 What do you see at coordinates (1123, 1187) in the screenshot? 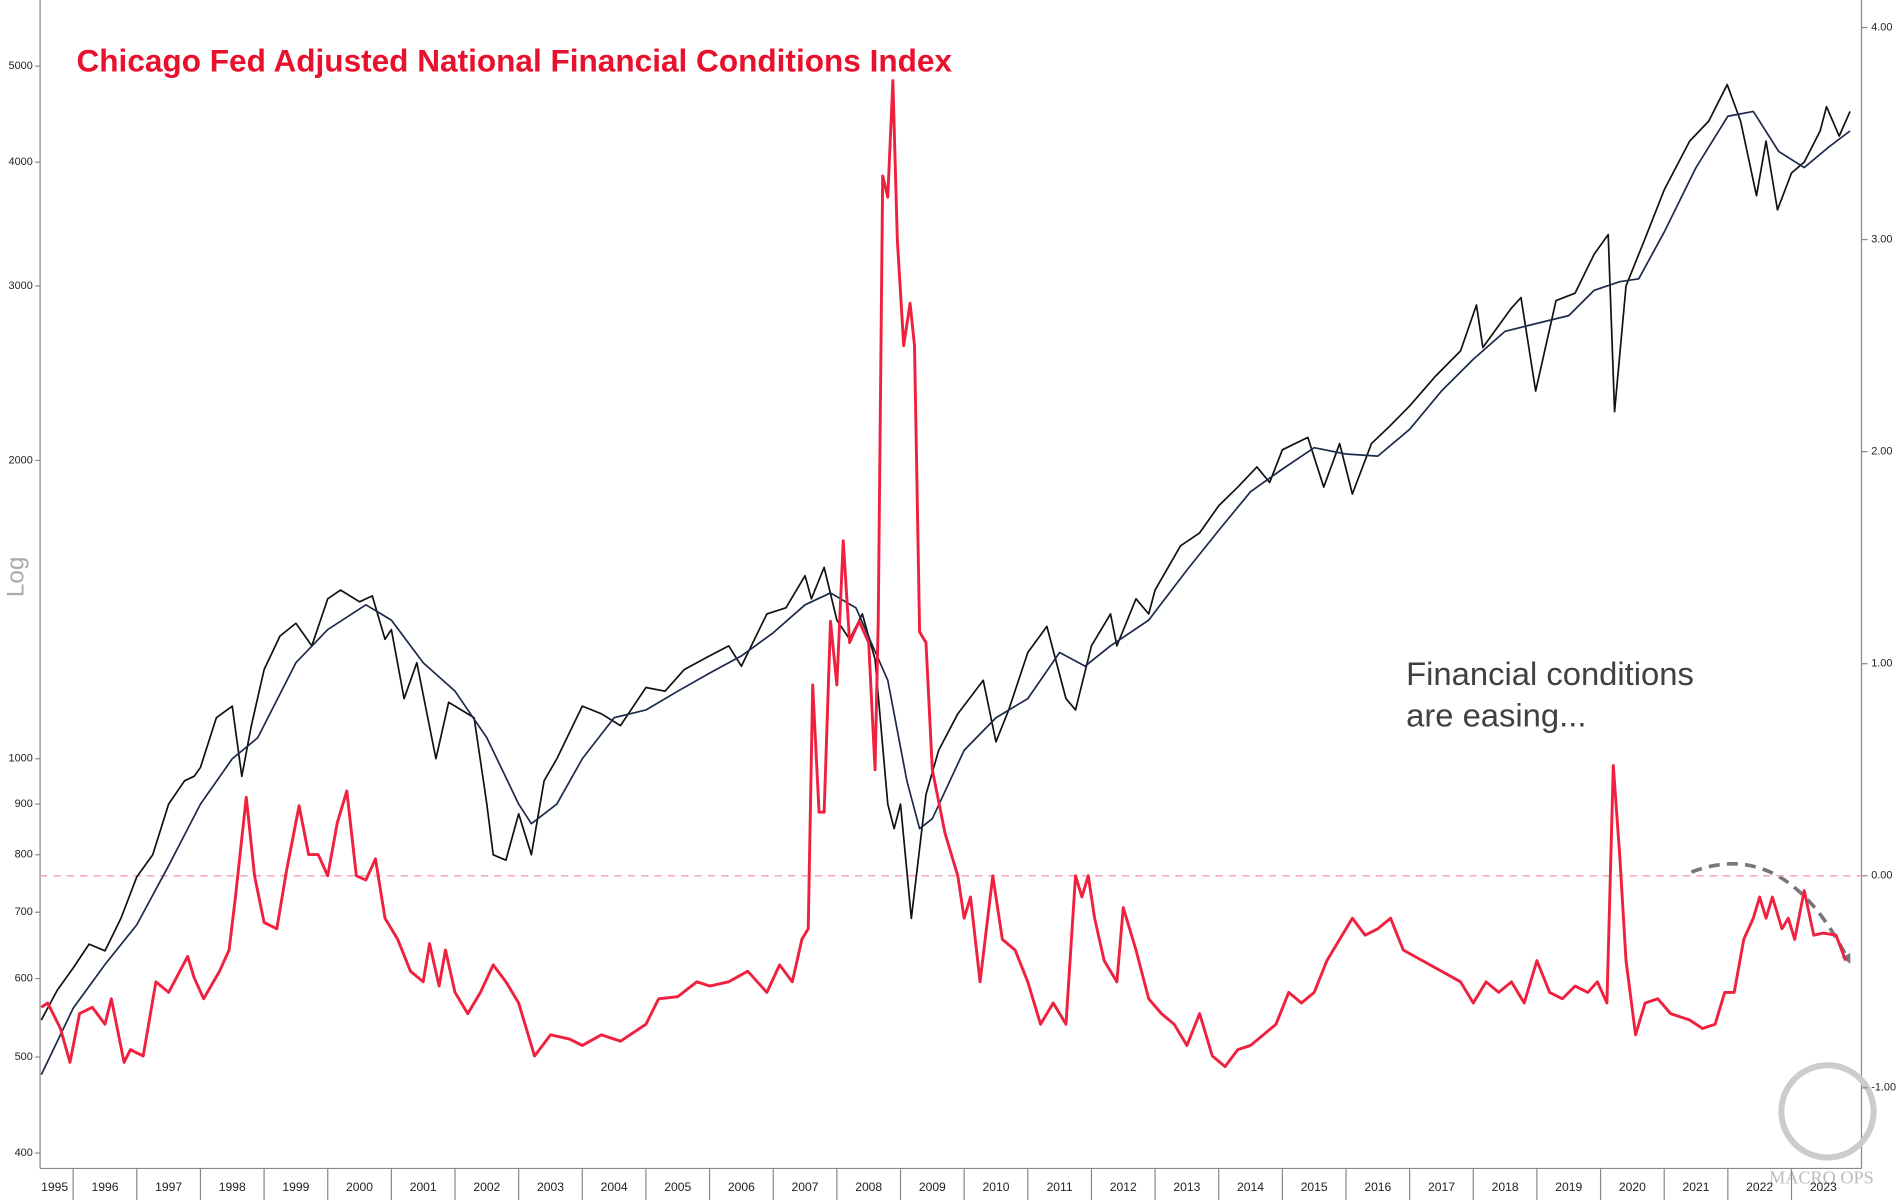
I see `x-tick-label: 2012` at bounding box center [1123, 1187].